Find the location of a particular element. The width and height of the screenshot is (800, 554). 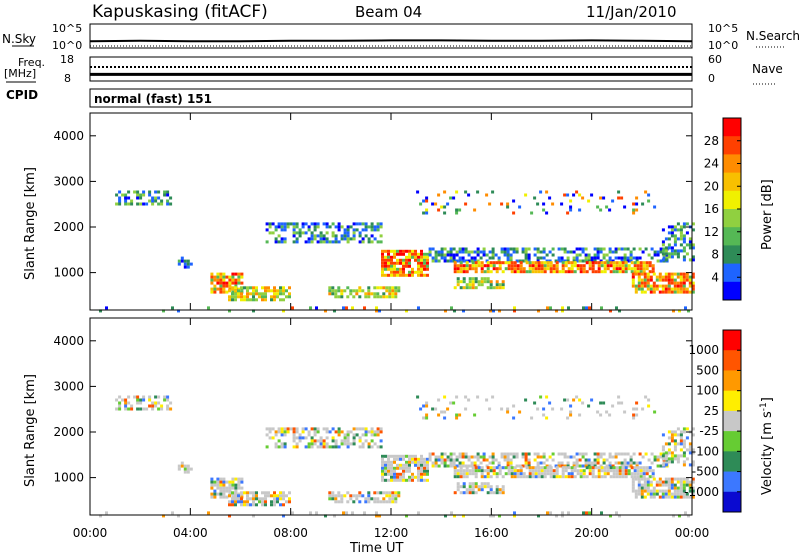

time-tick-label: 12:00 is located at coordinates (391, 533).